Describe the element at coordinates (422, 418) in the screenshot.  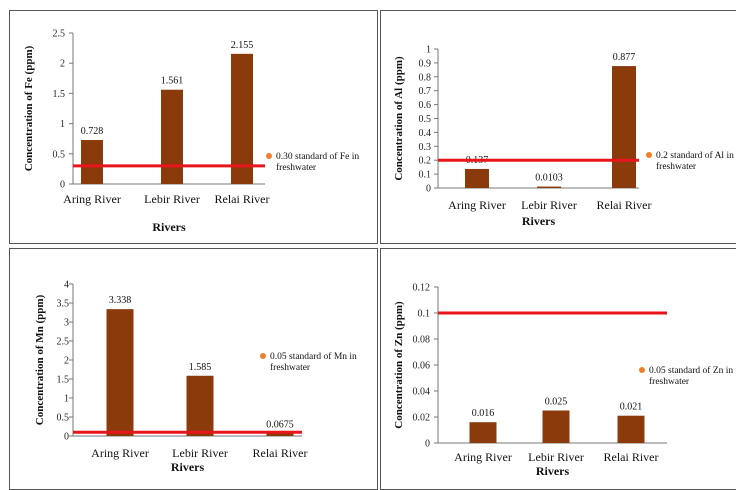
I see `zn-y-tick-label: 0.02` at that location.